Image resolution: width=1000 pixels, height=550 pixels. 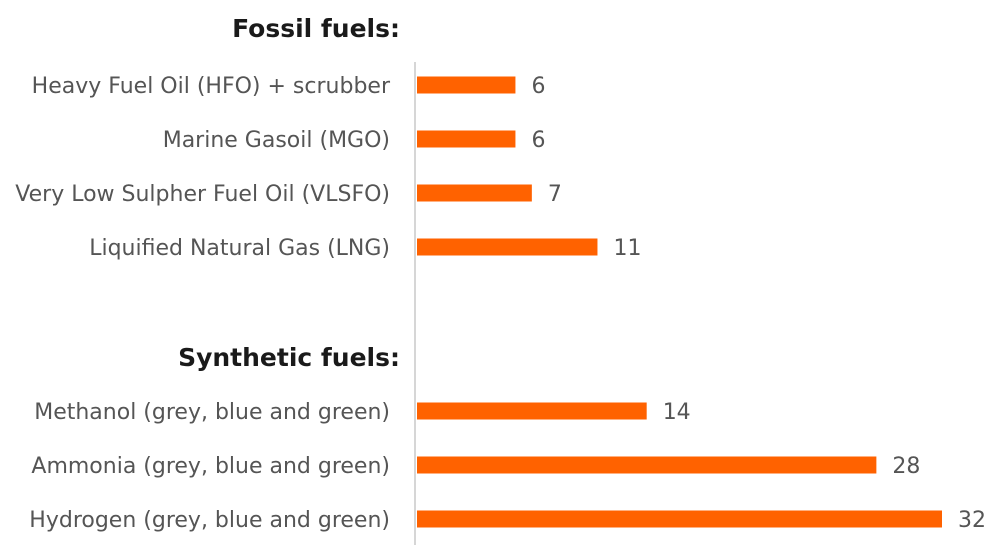 What do you see at coordinates (555, 194) in the screenshot?
I see `value-label: 7` at bounding box center [555, 194].